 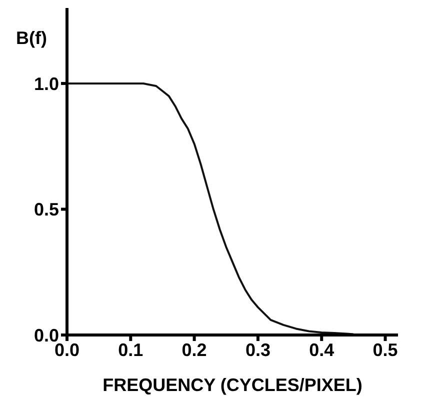 I want to click on y-tick-label: 0.5, so click(x=46, y=210).